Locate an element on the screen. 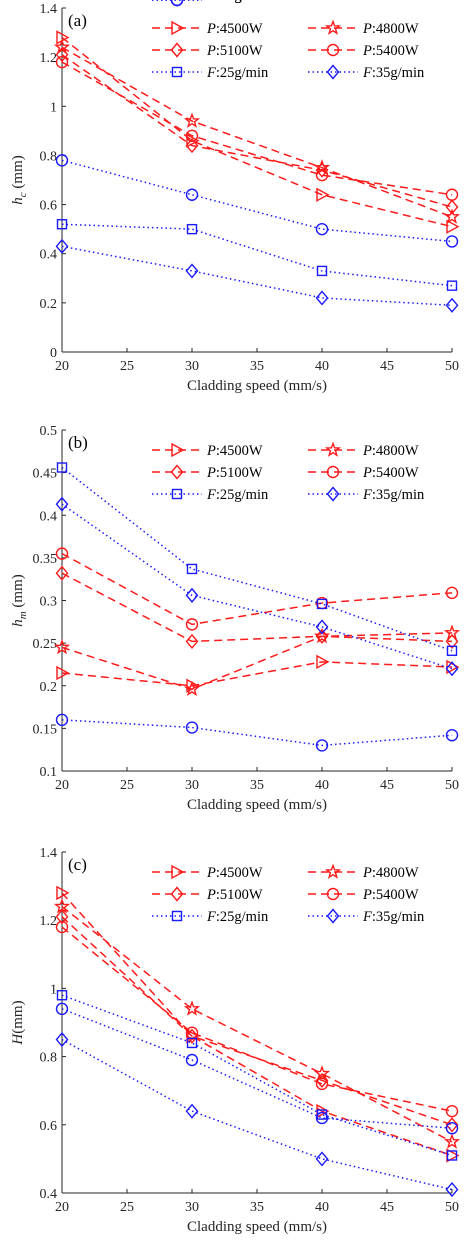 Image resolution: width=474 pixels, height=1253 pixels. series-p-4800w is located at coordinates (257, 660).